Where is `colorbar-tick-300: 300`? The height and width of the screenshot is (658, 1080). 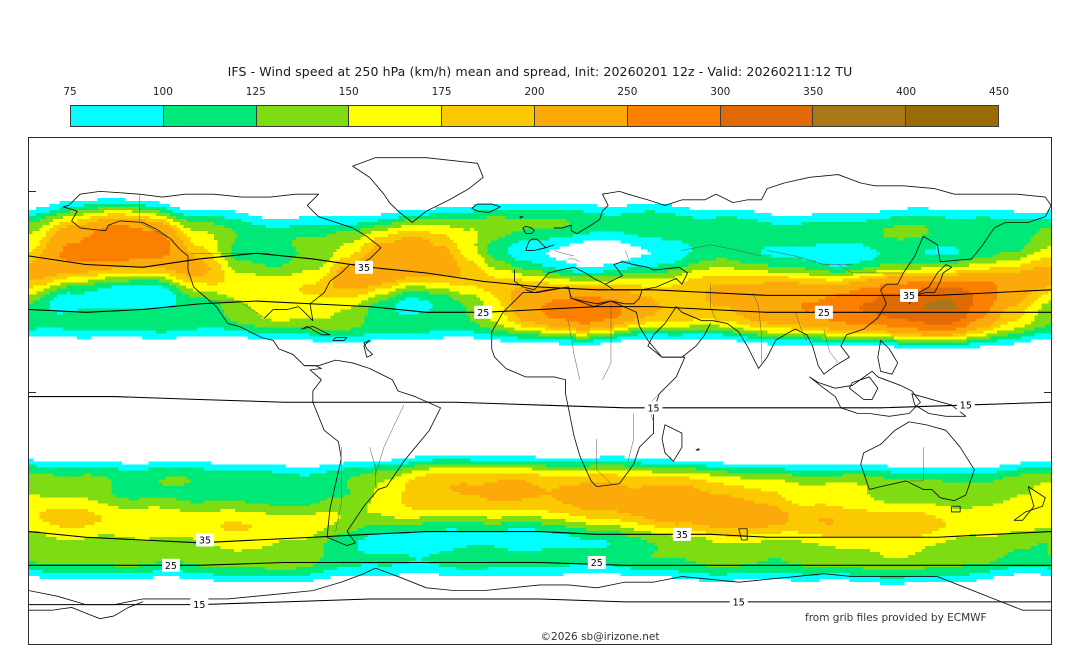
colorbar-tick-300: 300 is located at coordinates (720, 92).